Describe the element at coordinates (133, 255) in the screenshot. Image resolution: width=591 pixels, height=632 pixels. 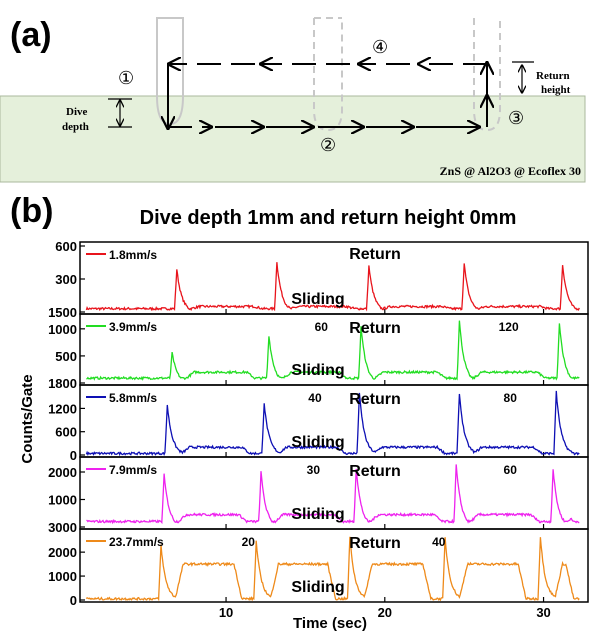
I see `legend-label: 1.8mm/s` at that location.